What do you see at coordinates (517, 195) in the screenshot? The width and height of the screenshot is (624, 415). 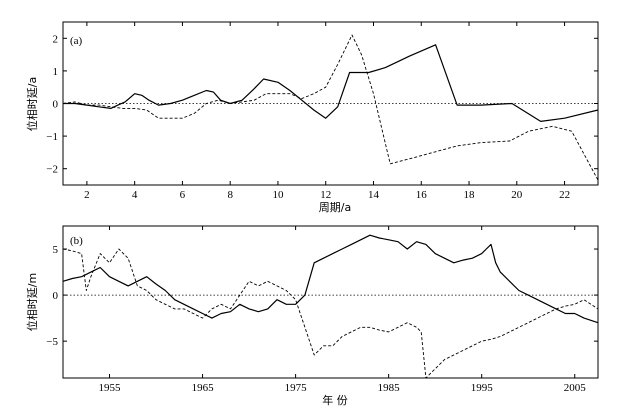 I see `panel-a-xtick-label: 20` at bounding box center [517, 195].